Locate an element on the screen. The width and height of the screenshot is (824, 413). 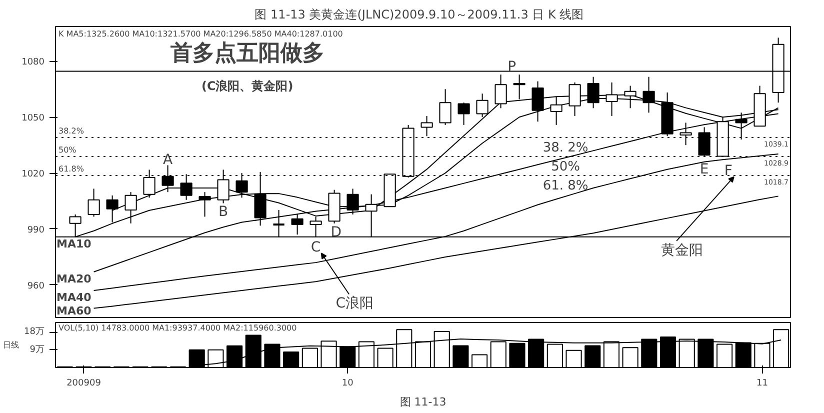
annotation: 首多点五阳做多 is located at coordinates (246, 53).